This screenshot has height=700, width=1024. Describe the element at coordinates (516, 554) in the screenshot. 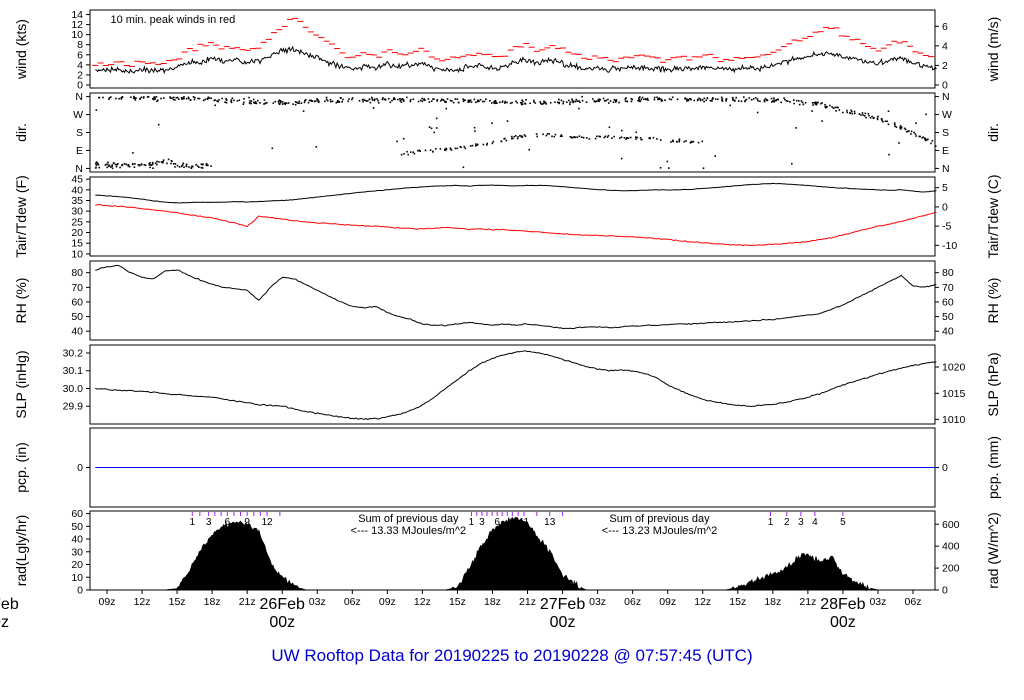

I see `series-solar-radiation` at that location.